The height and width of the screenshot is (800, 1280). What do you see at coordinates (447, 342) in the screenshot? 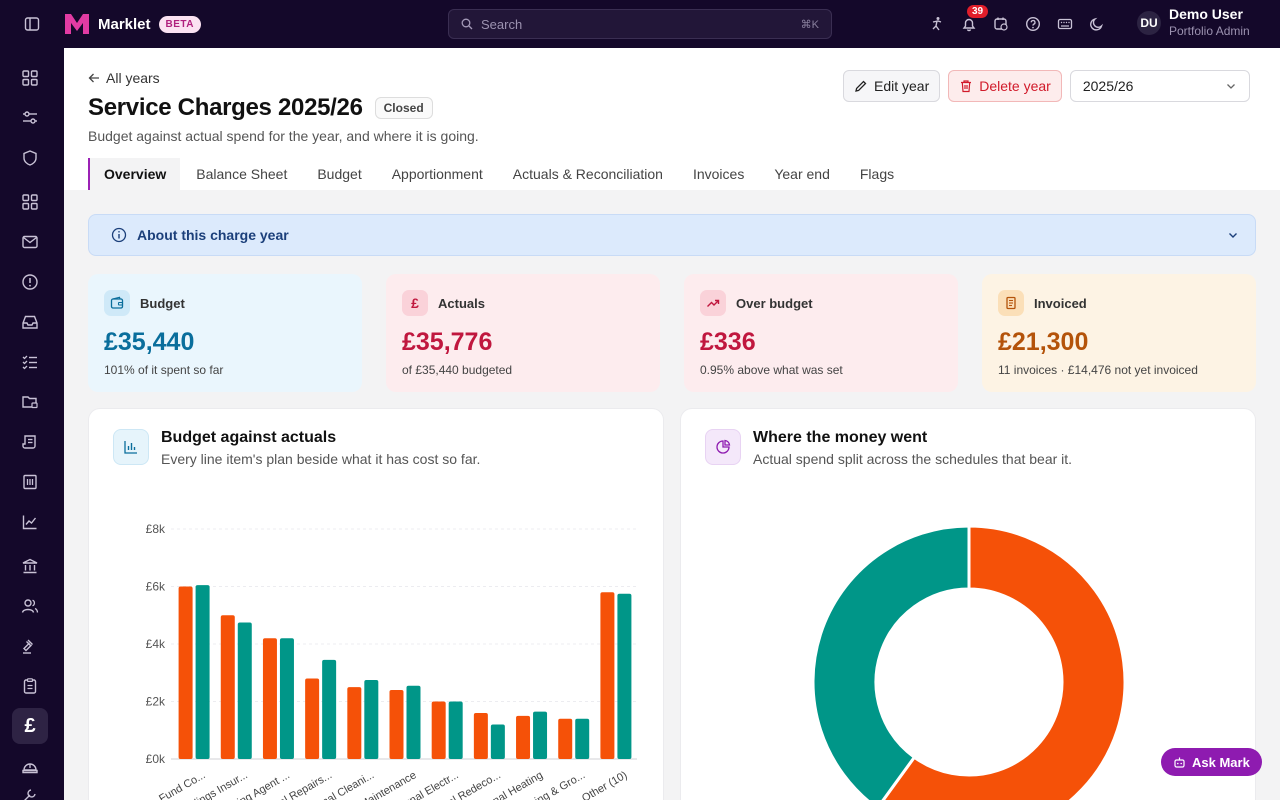
I see `kpi-value: £35,776` at bounding box center [447, 342].